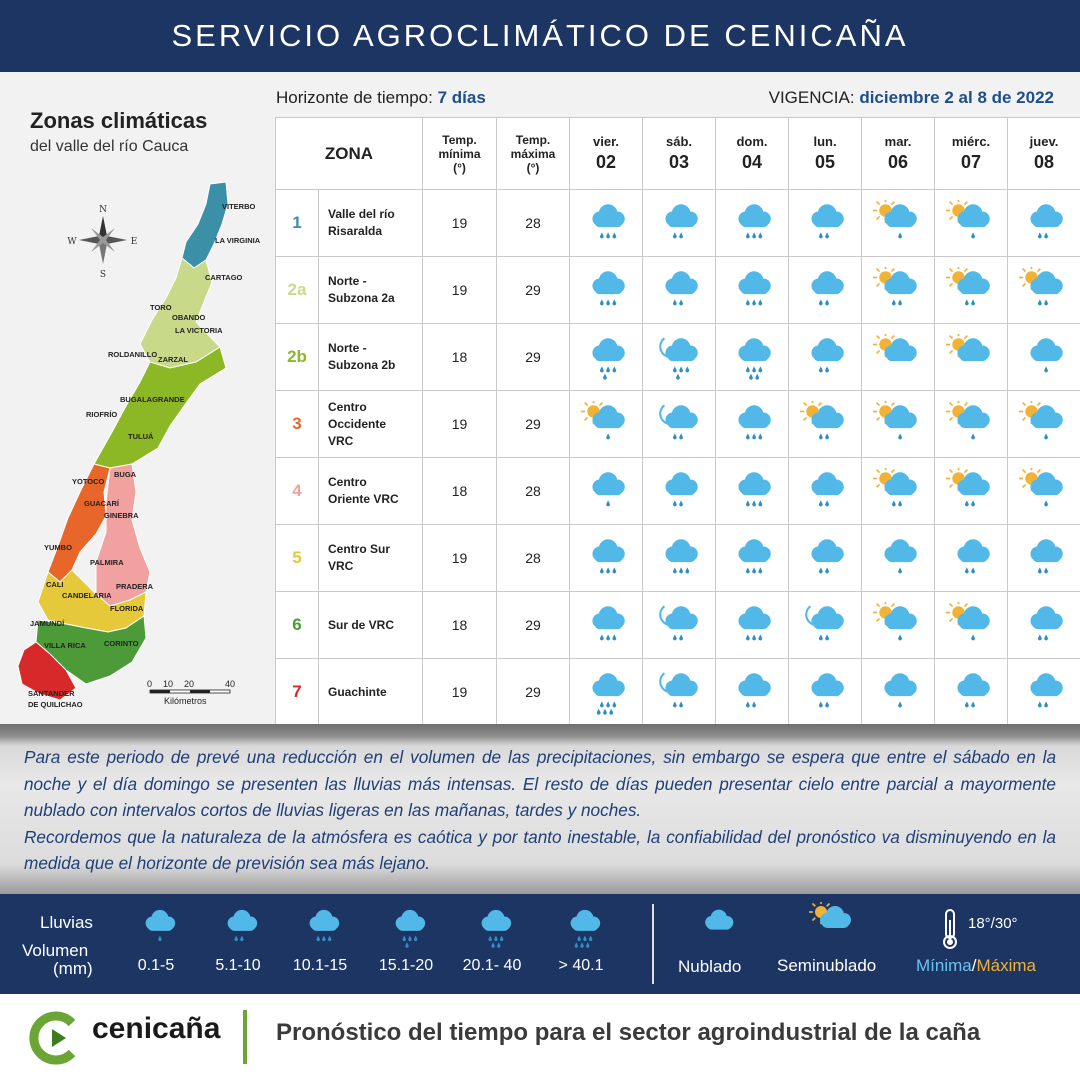 The height and width of the screenshot is (1080, 1080). What do you see at coordinates (191, 692) in the screenshot?
I see `map-scale: 0 10 20 40 Kilómetros` at bounding box center [191, 692].